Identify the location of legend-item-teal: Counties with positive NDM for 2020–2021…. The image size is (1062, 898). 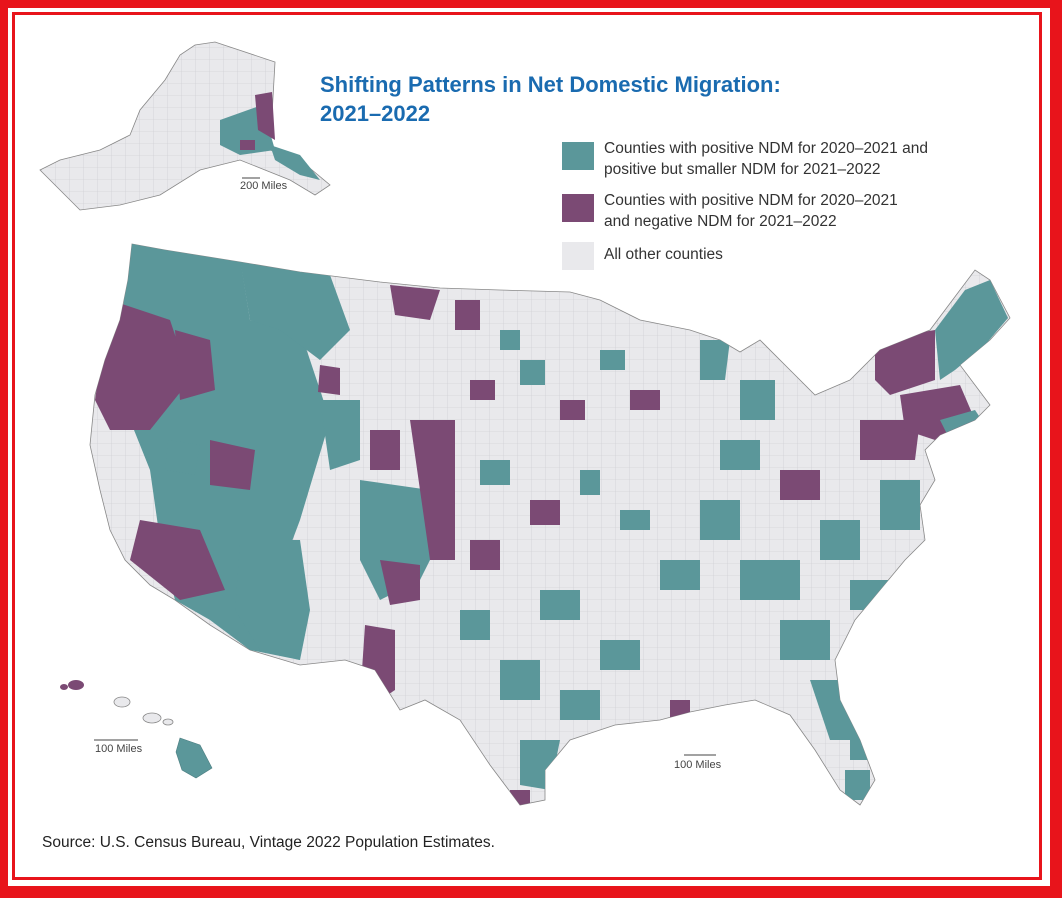
(797, 164).